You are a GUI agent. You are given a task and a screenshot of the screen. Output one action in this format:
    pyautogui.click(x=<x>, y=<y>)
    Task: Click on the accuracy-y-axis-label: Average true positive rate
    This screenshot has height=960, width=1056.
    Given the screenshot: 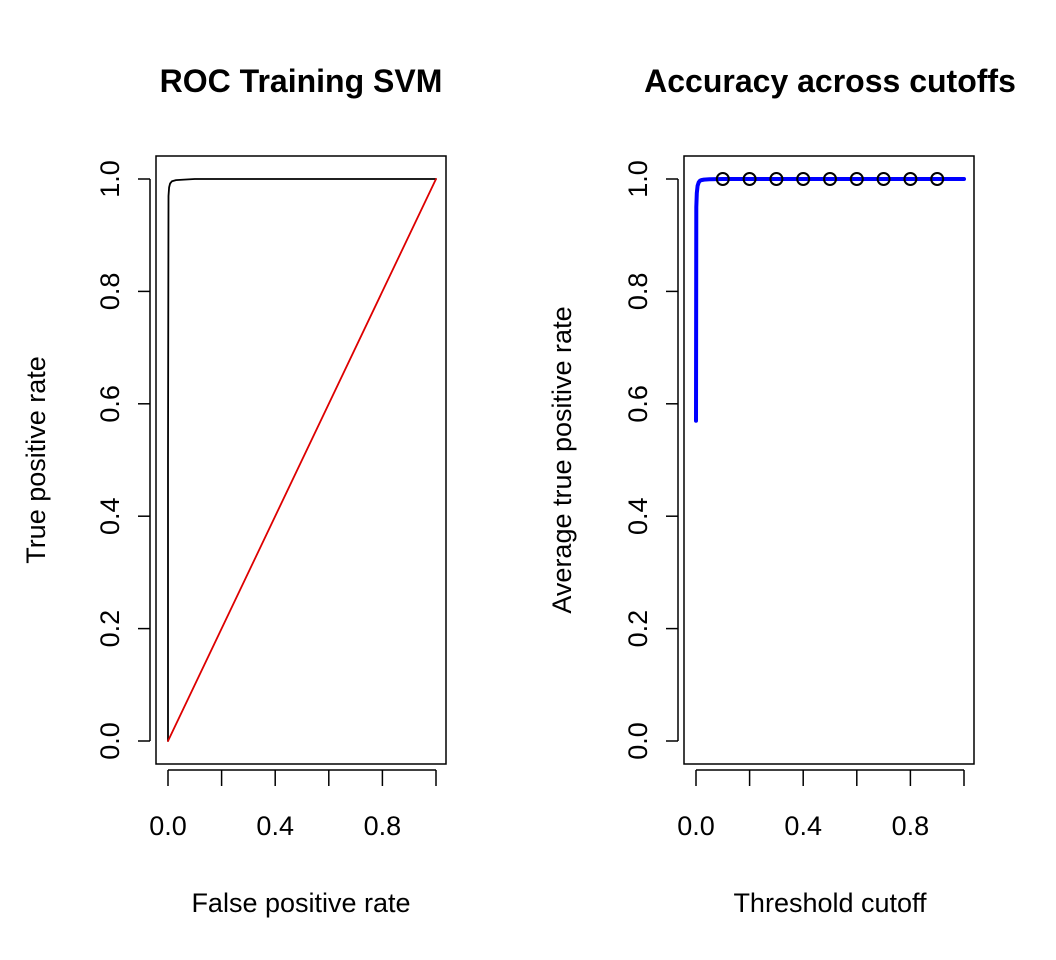 What is the action you would take?
    pyautogui.click(x=562, y=459)
    